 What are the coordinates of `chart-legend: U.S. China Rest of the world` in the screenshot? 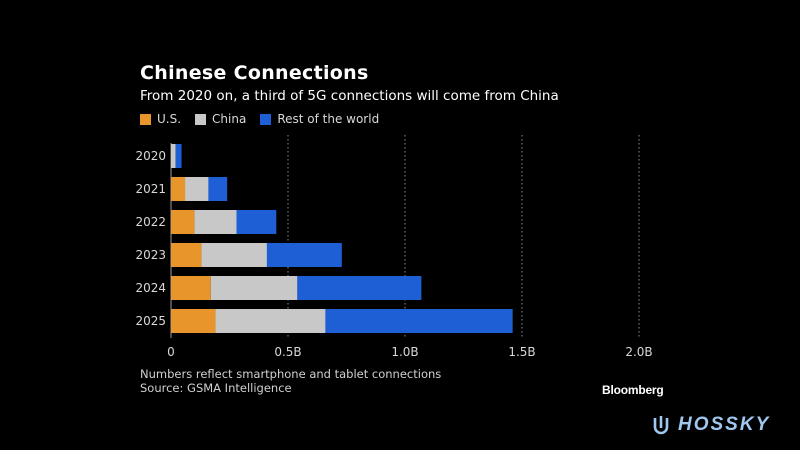 It's located at (259, 119).